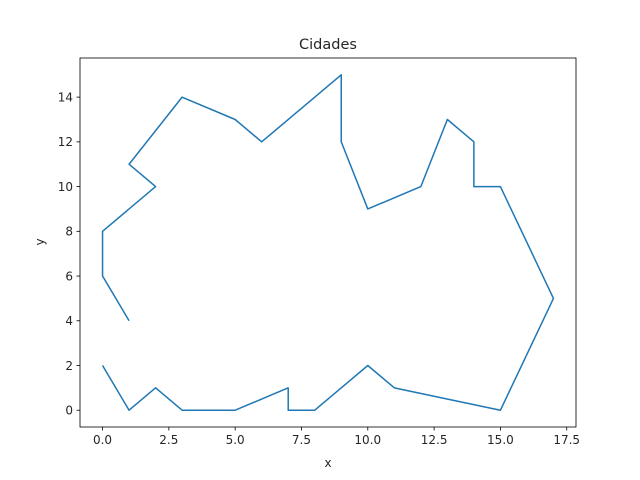 This screenshot has width=640, height=480. Describe the element at coordinates (566, 440) in the screenshot. I see `x-tick-label: 17.5` at that location.